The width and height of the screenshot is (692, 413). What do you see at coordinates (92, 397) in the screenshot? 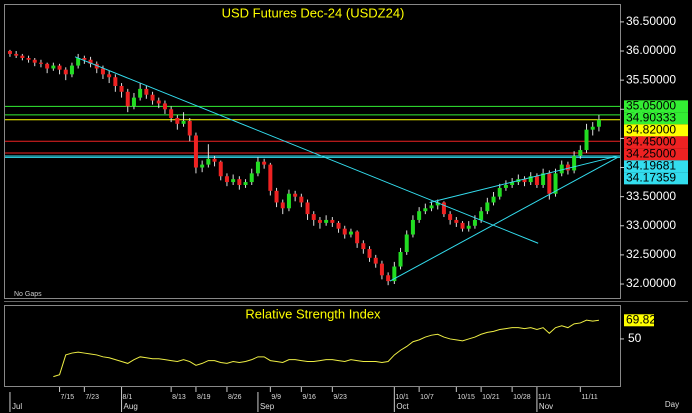
I see `x-tick-label: 7/23` at bounding box center [92, 397].